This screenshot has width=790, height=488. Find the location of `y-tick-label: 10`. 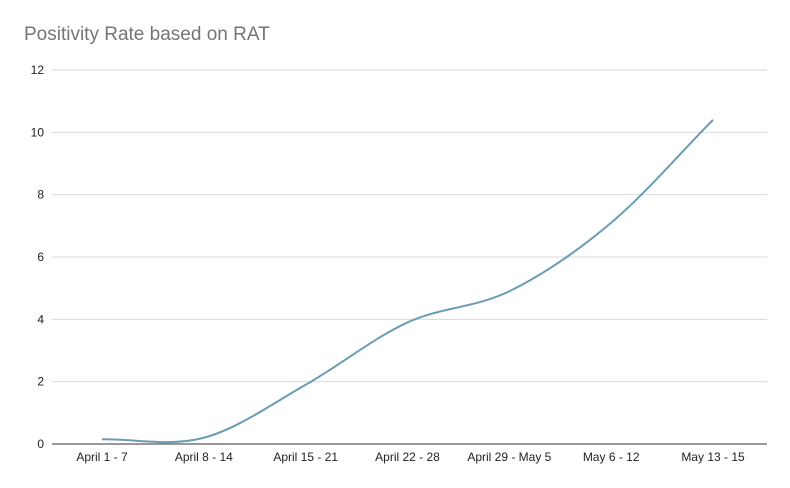

y-tick-label: 10 is located at coordinates (38, 132).